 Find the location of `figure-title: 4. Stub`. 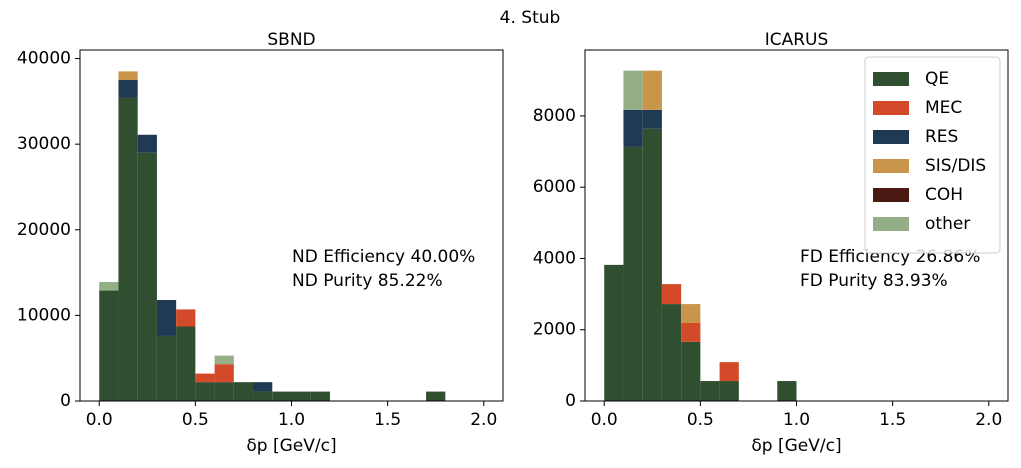

figure-title: 4. Stub is located at coordinates (530, 18).